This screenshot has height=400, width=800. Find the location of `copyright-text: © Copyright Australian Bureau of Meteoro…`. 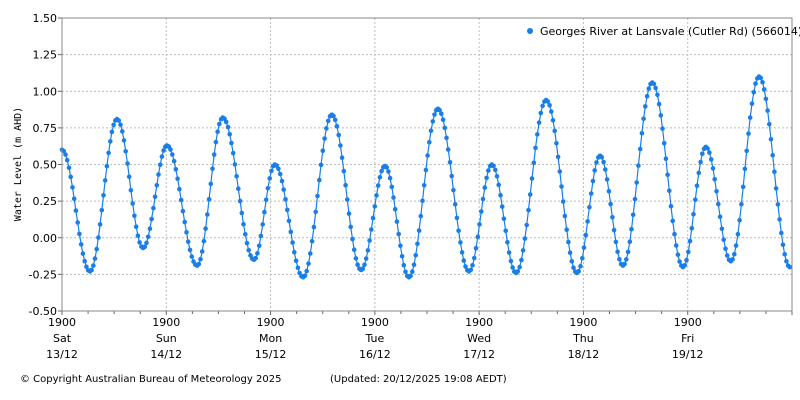

copyright-text: © Copyright Australian Bureau of Meteoro… is located at coordinates (151, 379).